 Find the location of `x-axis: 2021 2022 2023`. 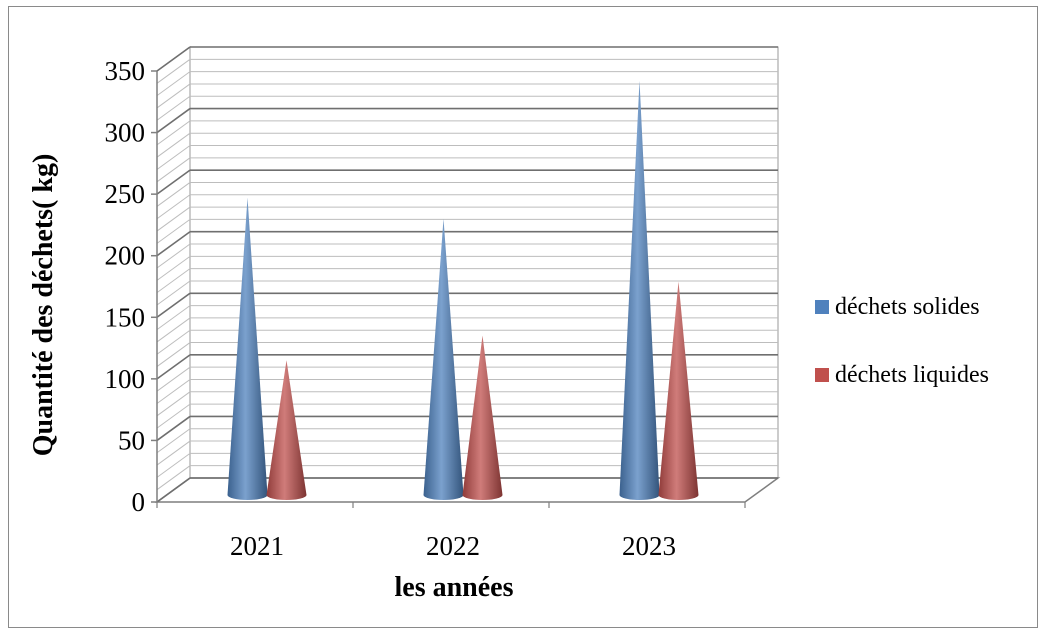

x-axis: 2021 2022 2023 is located at coordinates (451, 531).